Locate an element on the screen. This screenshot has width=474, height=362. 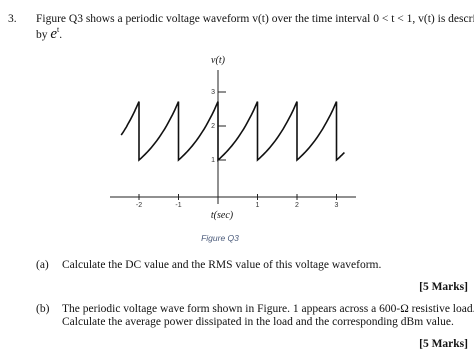
y-tick-label: 1 is located at coordinates (213, 160).